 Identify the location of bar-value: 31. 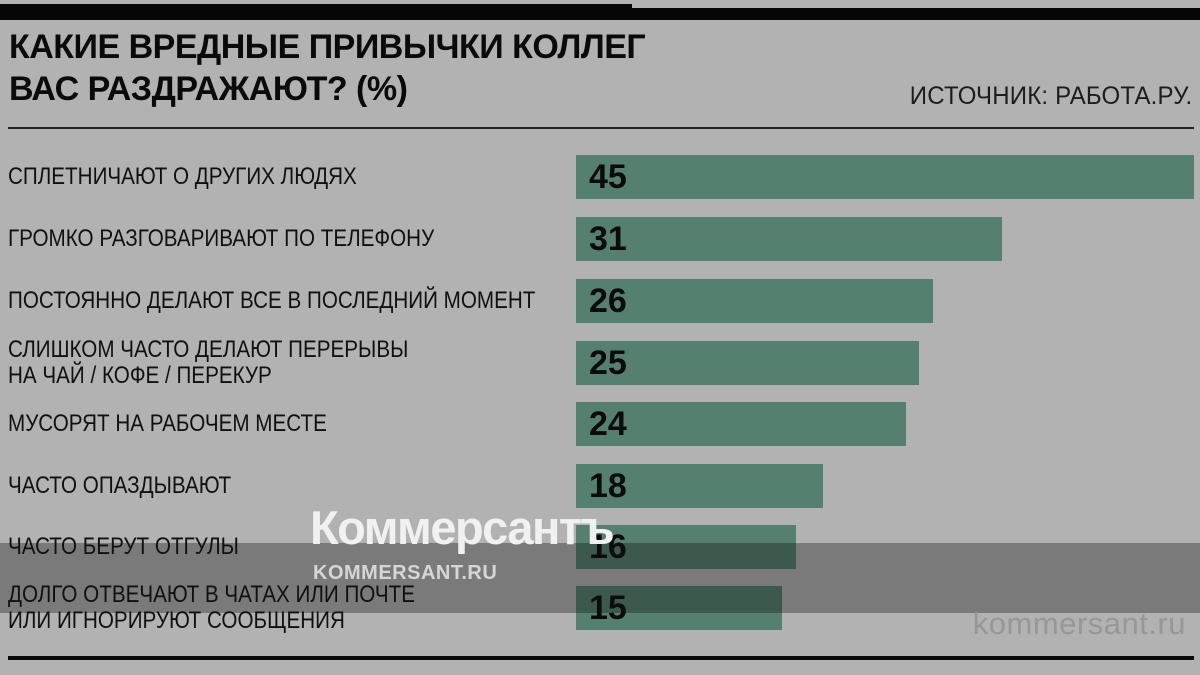
(608, 238).